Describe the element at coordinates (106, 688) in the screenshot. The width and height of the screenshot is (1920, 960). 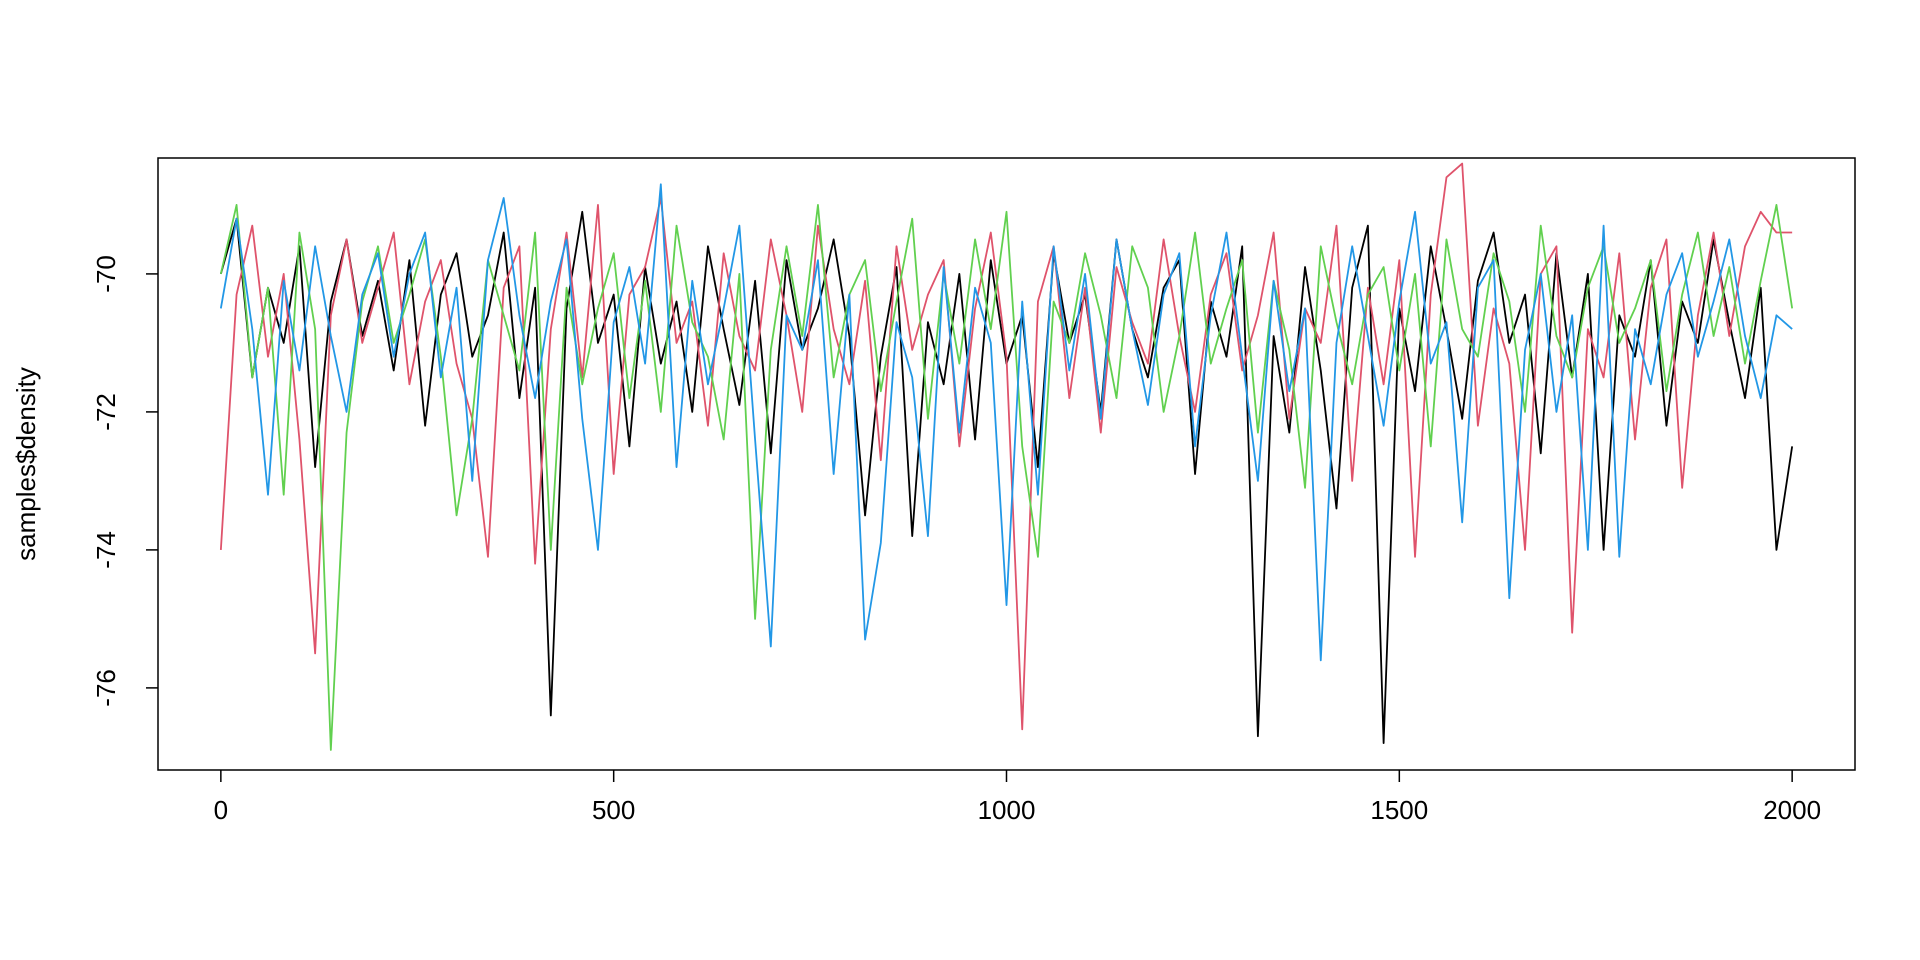
I see `y-tick-label: -76` at that location.